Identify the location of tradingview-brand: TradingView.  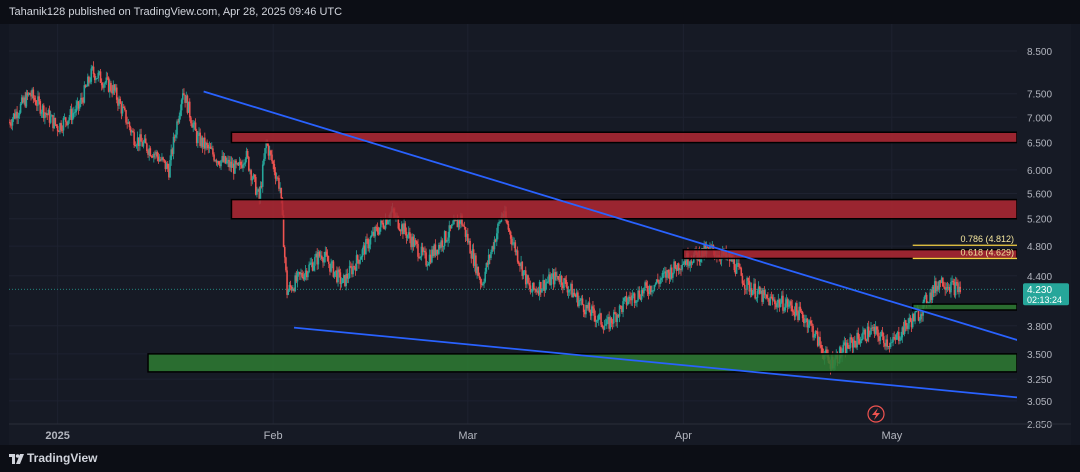
(62, 458).